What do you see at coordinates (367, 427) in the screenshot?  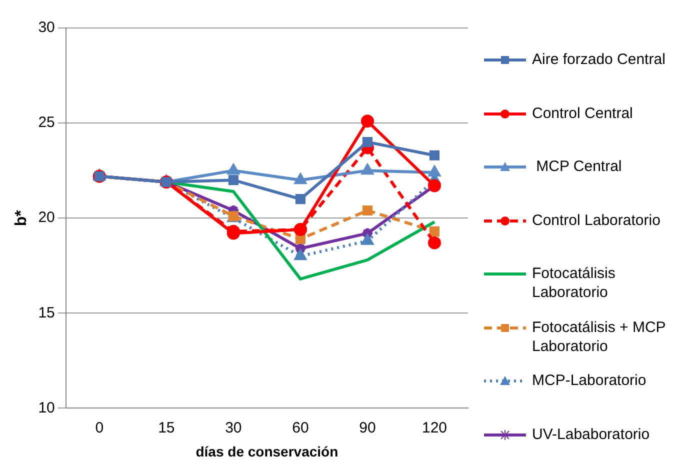 I see `x-tick-label: 90` at bounding box center [367, 427].